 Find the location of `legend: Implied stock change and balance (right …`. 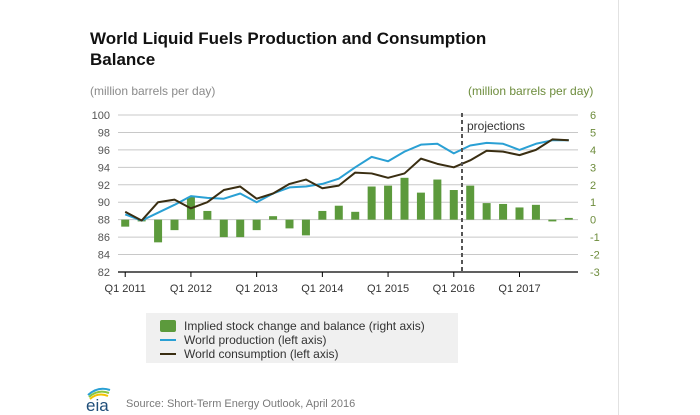

legend: Implied stock change and balance (right … is located at coordinates (302, 338).